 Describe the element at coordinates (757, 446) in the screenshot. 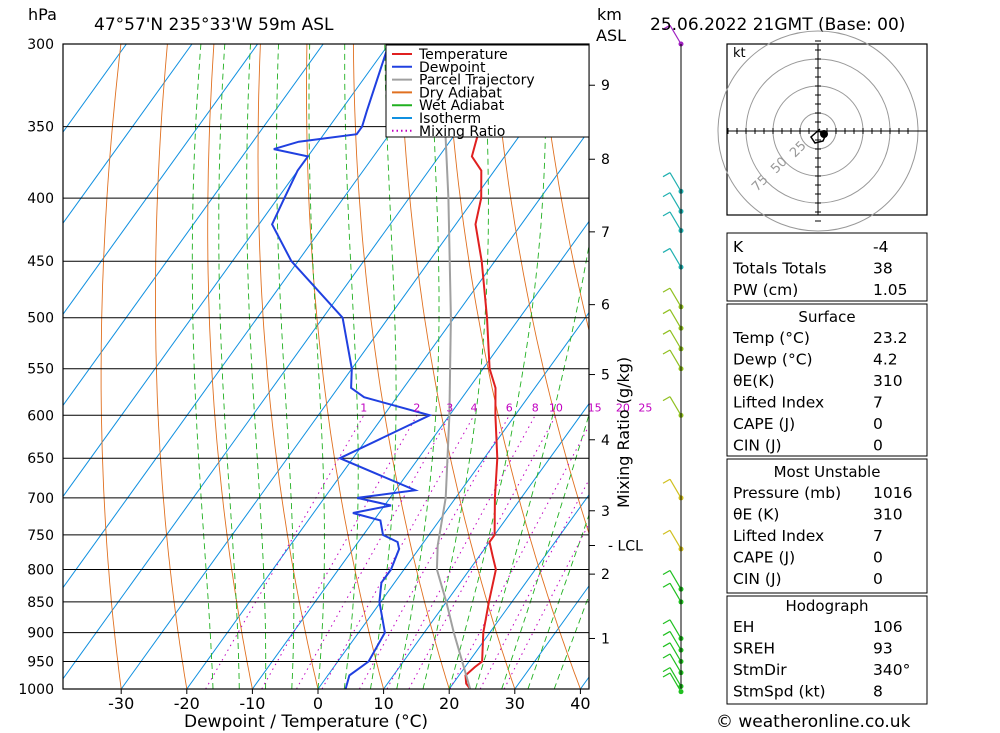

I see `surface-row-label: CIN (J)` at that location.